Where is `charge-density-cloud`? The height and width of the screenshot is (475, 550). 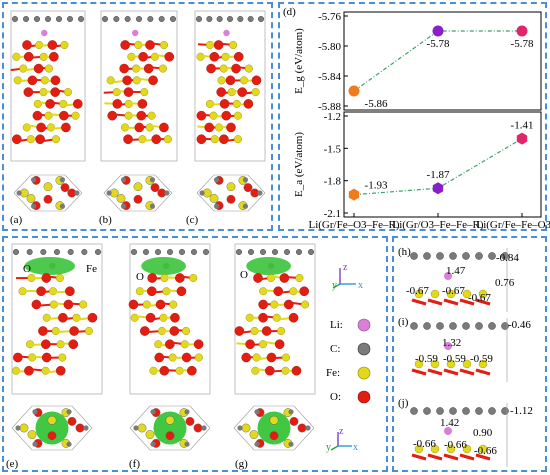 charge-density-cloud is located at coordinates (268, 266).